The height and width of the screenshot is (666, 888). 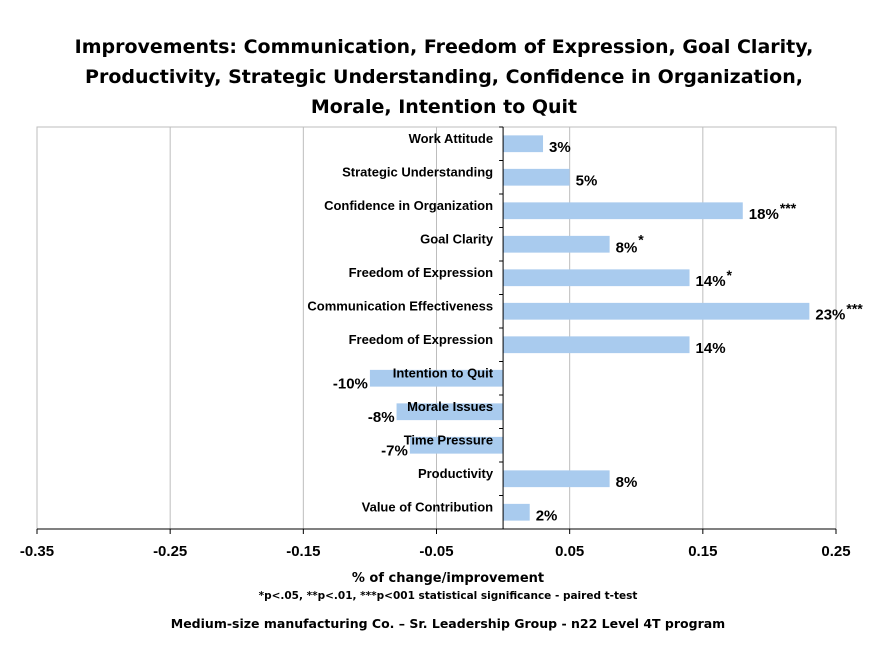 I want to click on data-label: 23%, so click(x=830, y=314).